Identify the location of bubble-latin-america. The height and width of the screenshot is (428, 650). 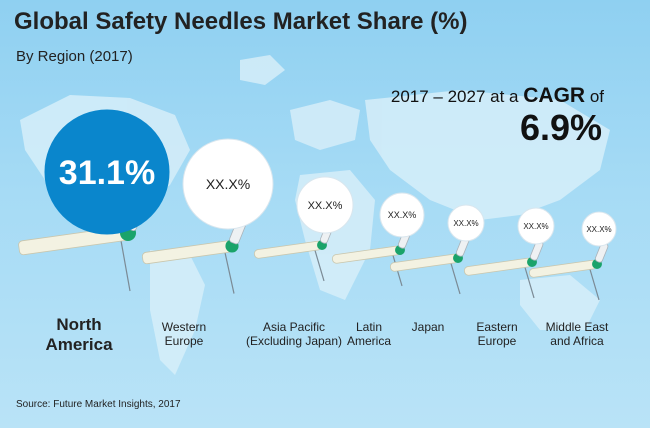
(402, 215).